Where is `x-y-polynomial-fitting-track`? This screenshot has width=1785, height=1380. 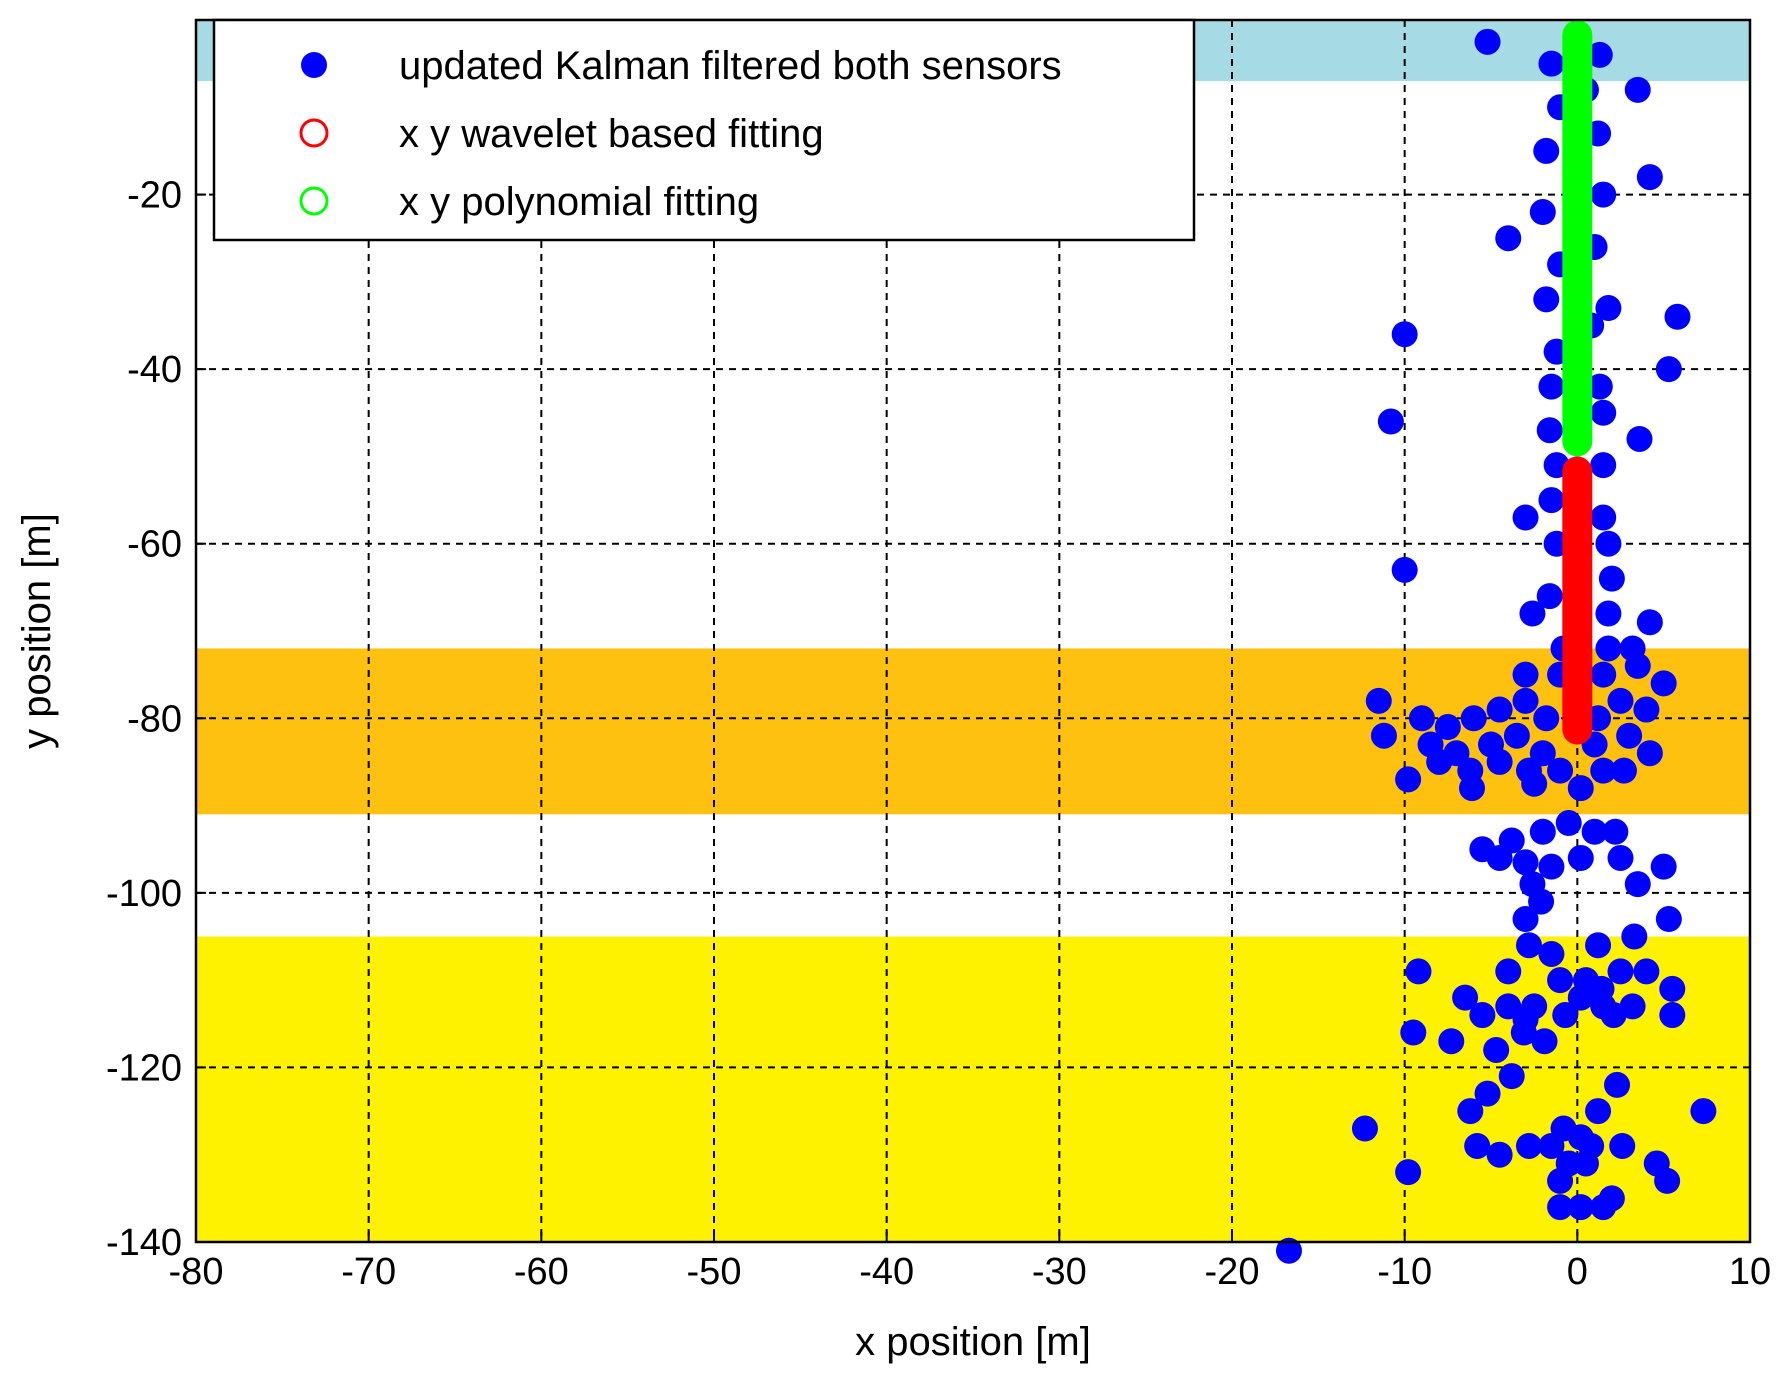
x-y-polynomial-fitting-track is located at coordinates (1577, 238).